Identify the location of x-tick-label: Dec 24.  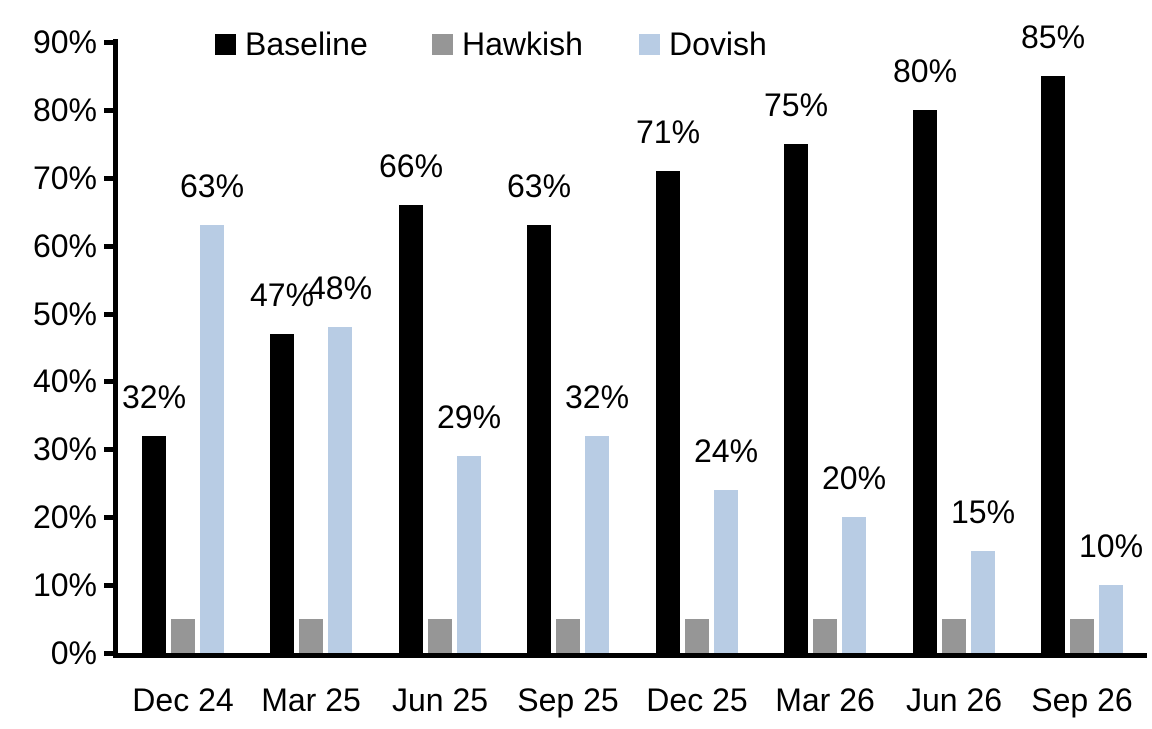
(183, 700).